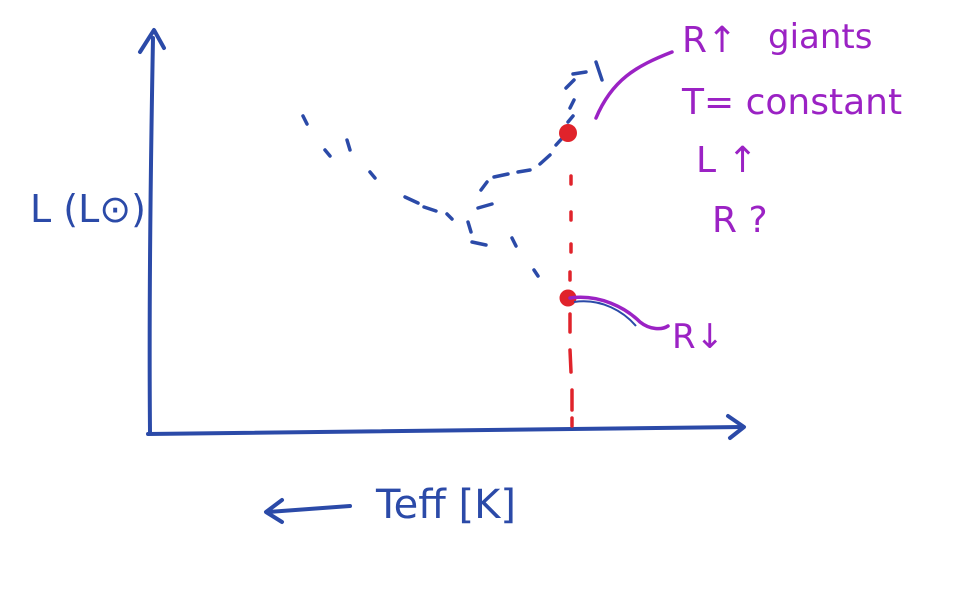  Describe the element at coordinates (820, 37) in the screenshot. I see `giants-label: giants` at that location.